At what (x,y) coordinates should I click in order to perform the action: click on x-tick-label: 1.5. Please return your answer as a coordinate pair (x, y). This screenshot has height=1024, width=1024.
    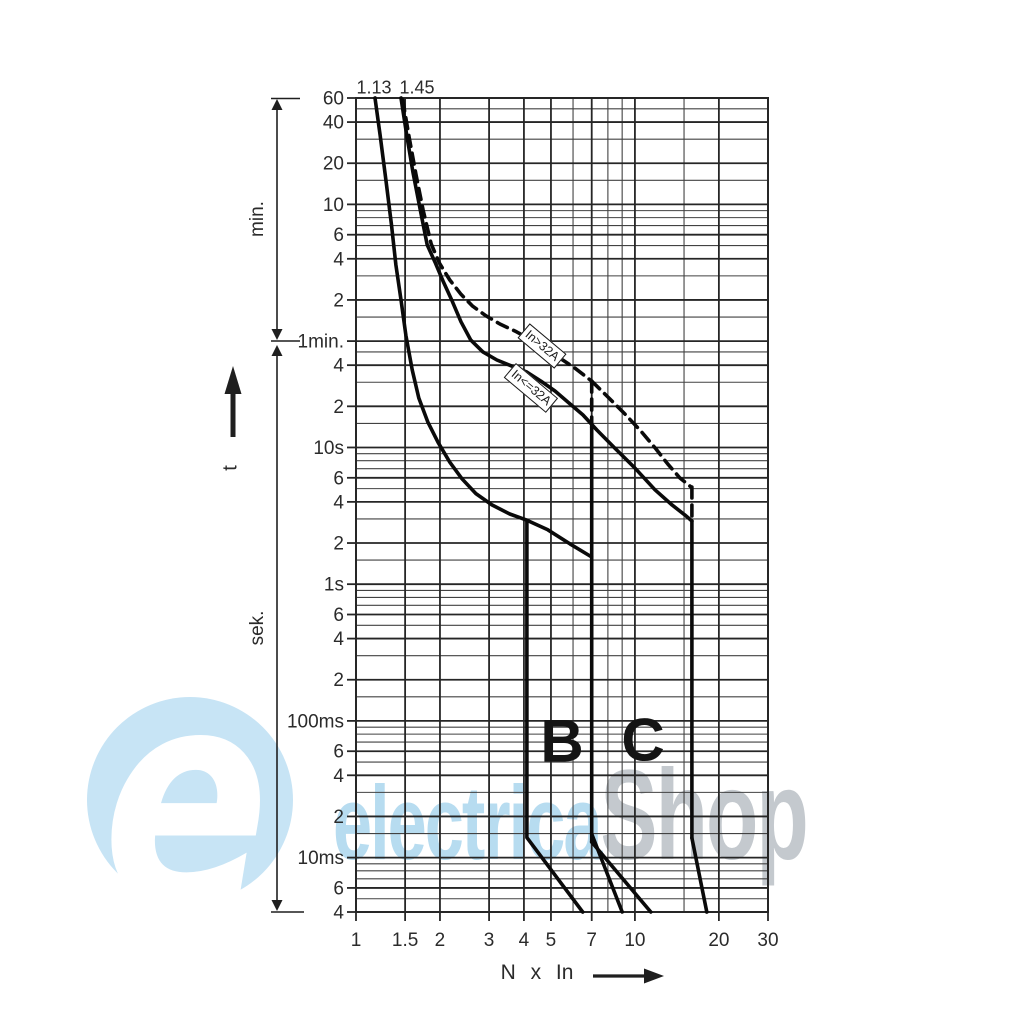
    Looking at the image, I should click on (405, 940).